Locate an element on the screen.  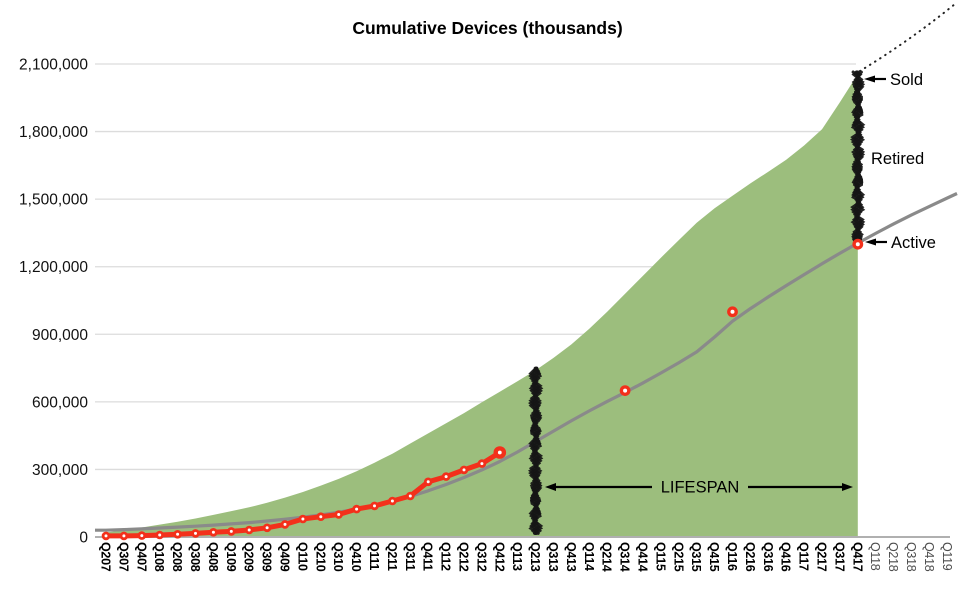
x-tick-label: Q310 is located at coordinates (338, 557).